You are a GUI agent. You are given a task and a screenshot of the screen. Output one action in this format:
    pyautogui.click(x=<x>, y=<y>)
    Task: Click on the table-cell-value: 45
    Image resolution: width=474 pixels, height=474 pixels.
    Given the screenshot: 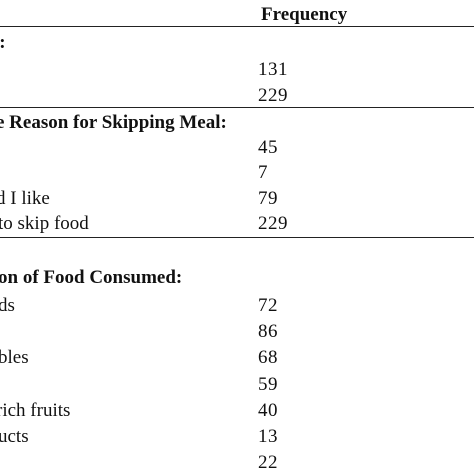 What is the action you would take?
    pyautogui.click(x=268, y=147)
    